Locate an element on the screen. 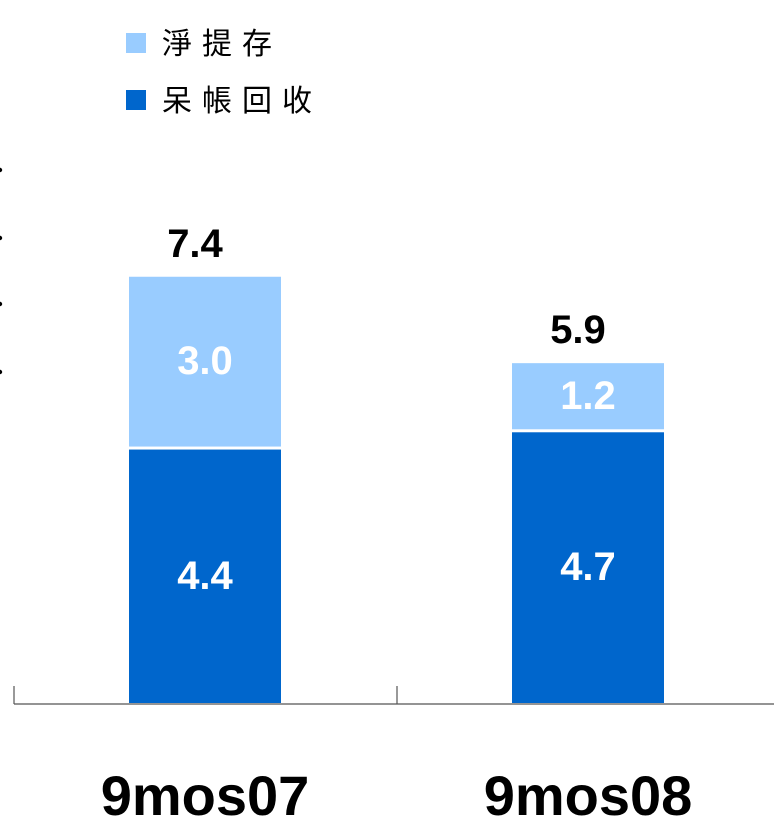 The height and width of the screenshot is (817, 774). data-label-9mos08-series-2: 1.2 is located at coordinates (588, 396).